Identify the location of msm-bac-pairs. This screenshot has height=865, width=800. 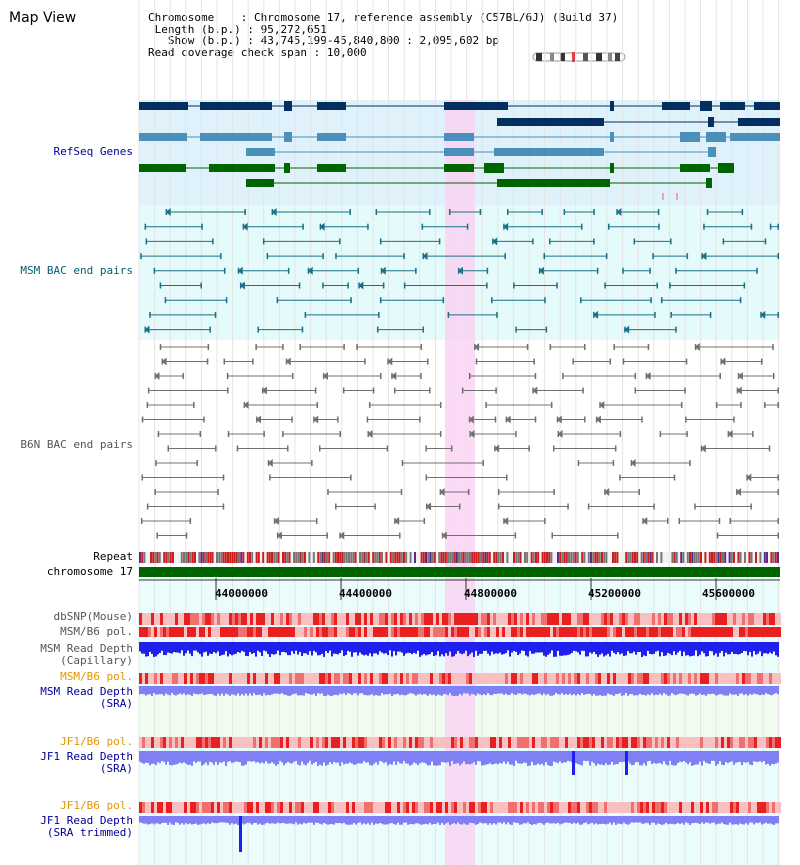
(459, 271).